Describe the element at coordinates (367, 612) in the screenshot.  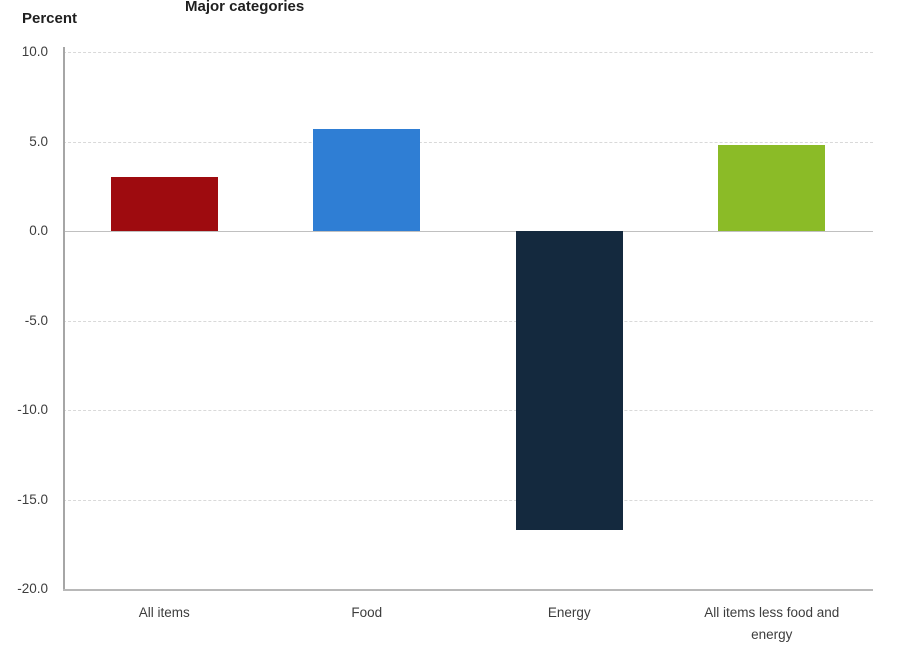
I see `x-category-label-food: Food` at that location.